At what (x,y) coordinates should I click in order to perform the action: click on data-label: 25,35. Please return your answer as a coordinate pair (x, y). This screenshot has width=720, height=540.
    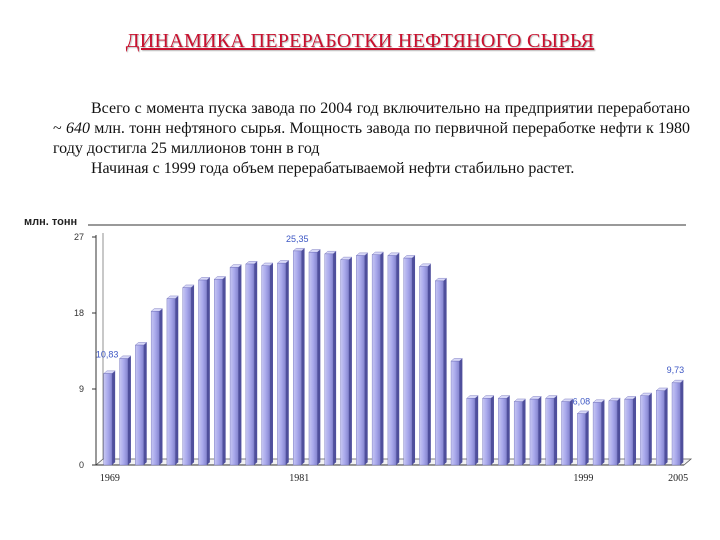
    Looking at the image, I should click on (297, 239).